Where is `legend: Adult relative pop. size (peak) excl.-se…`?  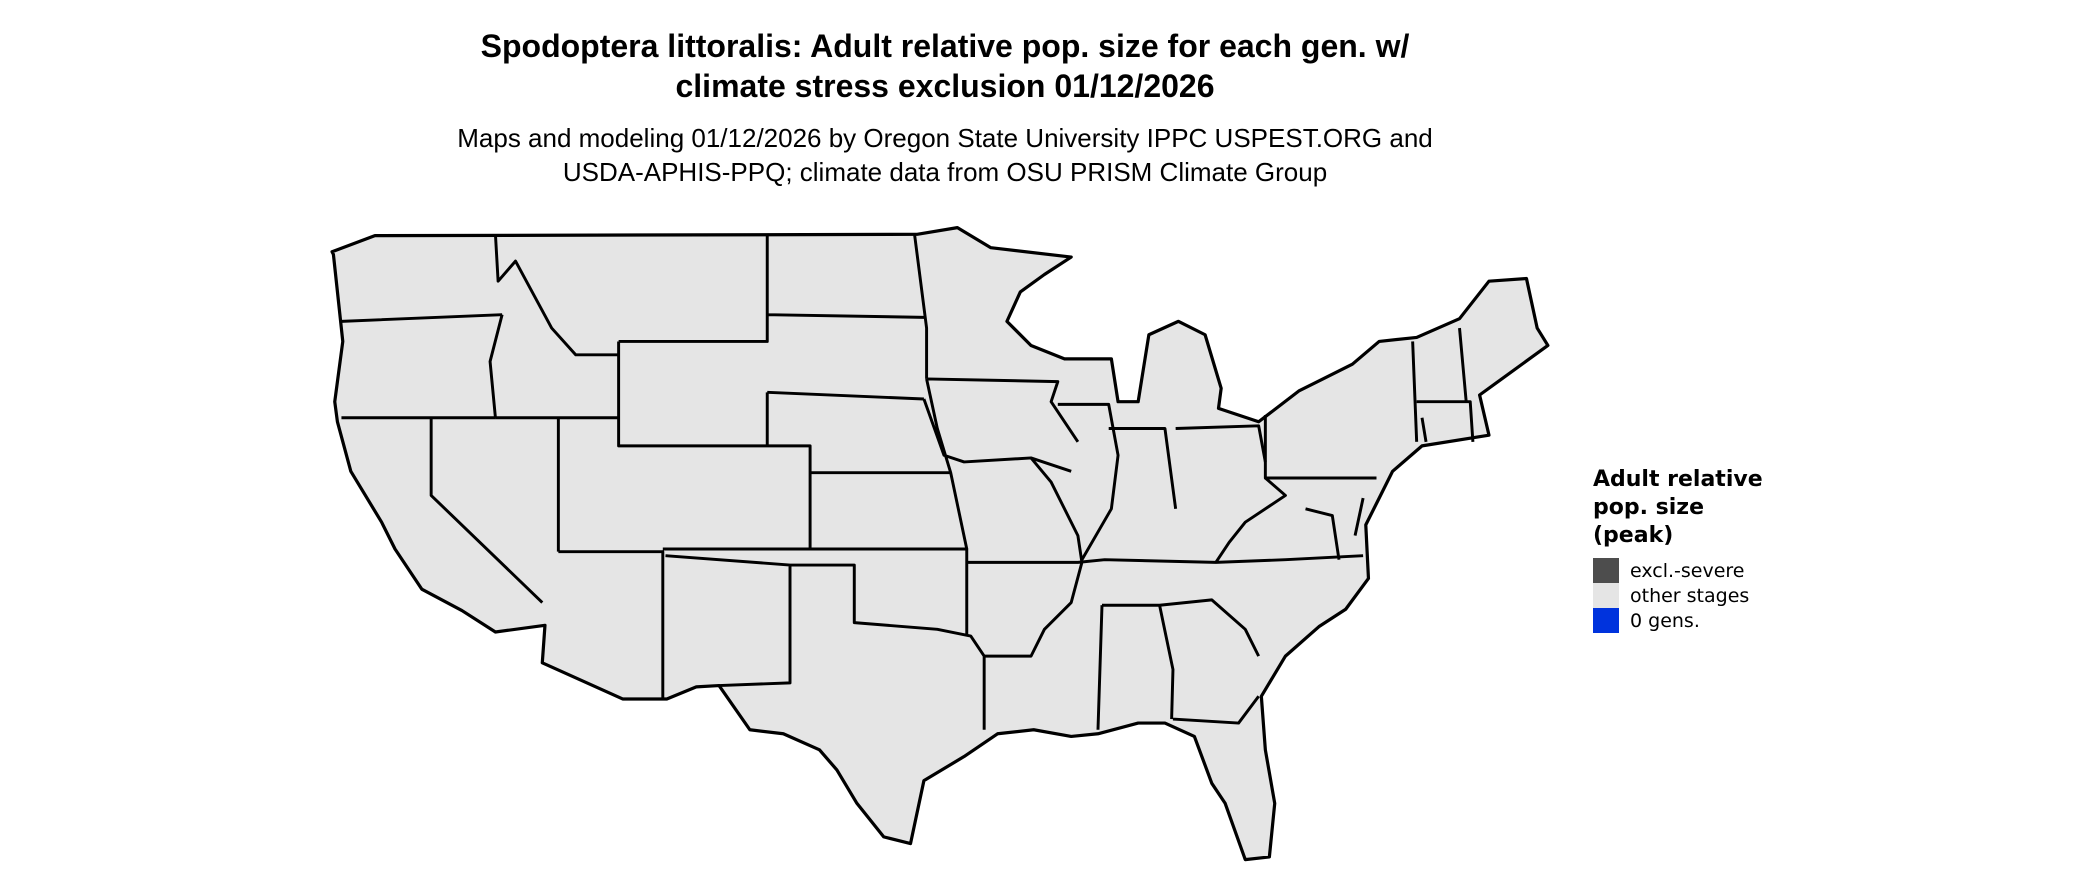 legend: Adult relative pop. size (peak) excl.-se… is located at coordinates (1693, 549).